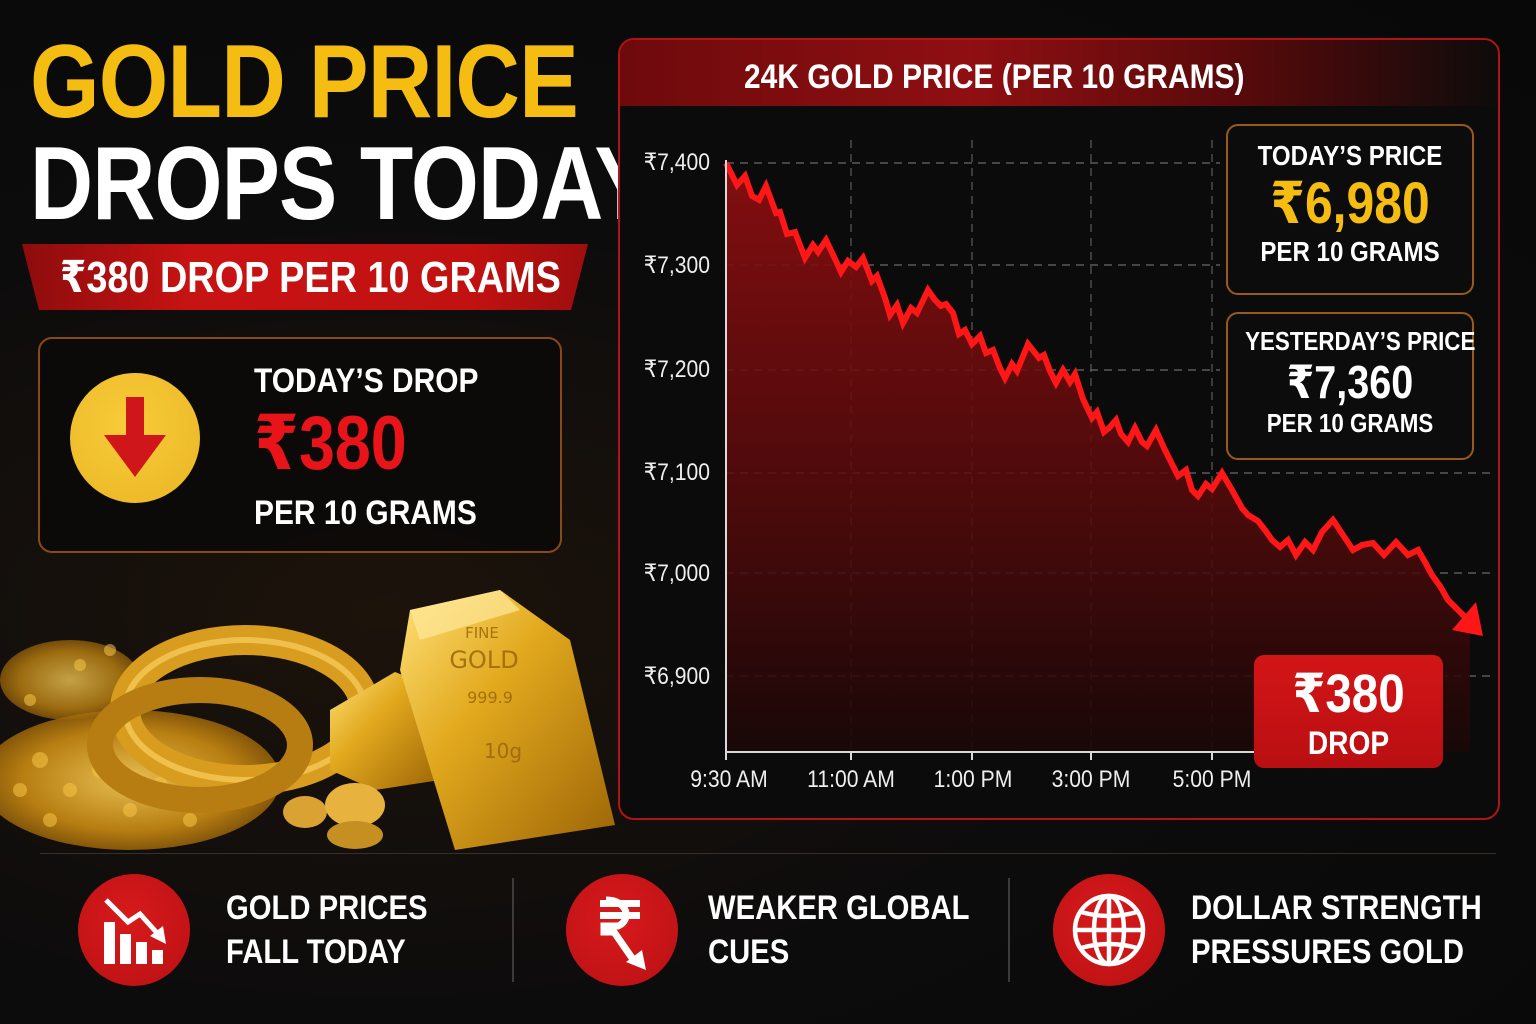  I want to click on falling-bar-chart-icon, so click(134, 930).